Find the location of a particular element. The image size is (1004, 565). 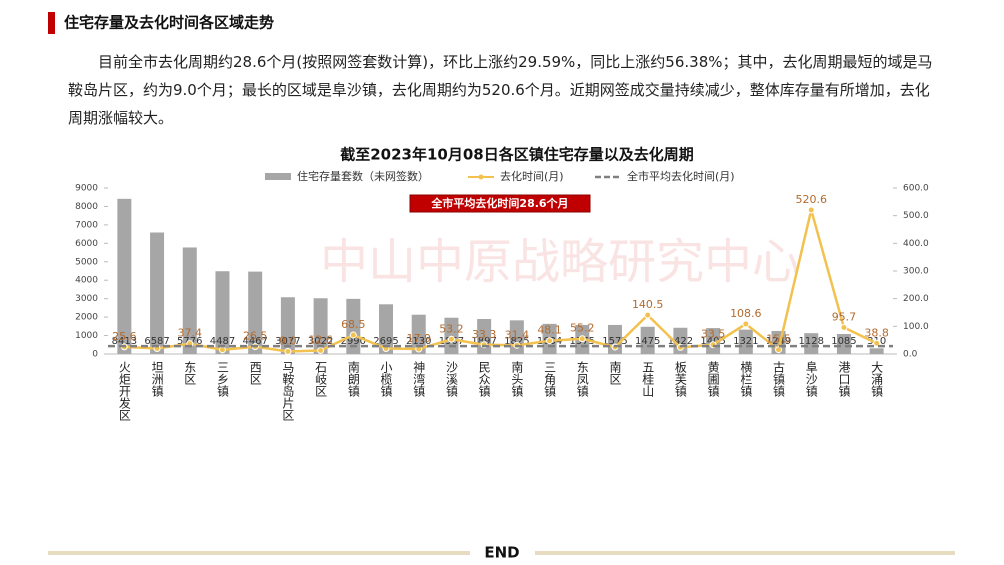

line-value-label: 26.5 is located at coordinates (255, 336).